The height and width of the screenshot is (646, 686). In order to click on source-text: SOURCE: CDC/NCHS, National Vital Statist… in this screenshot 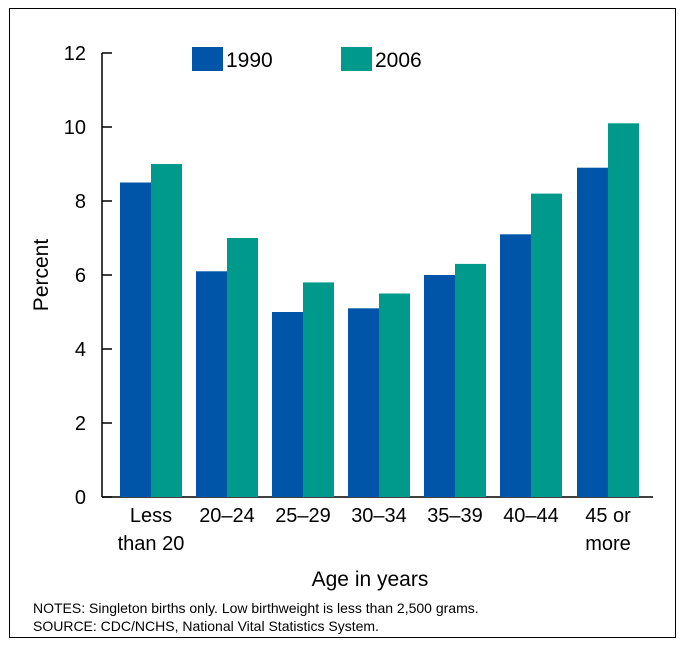, I will do `click(206, 626)`.